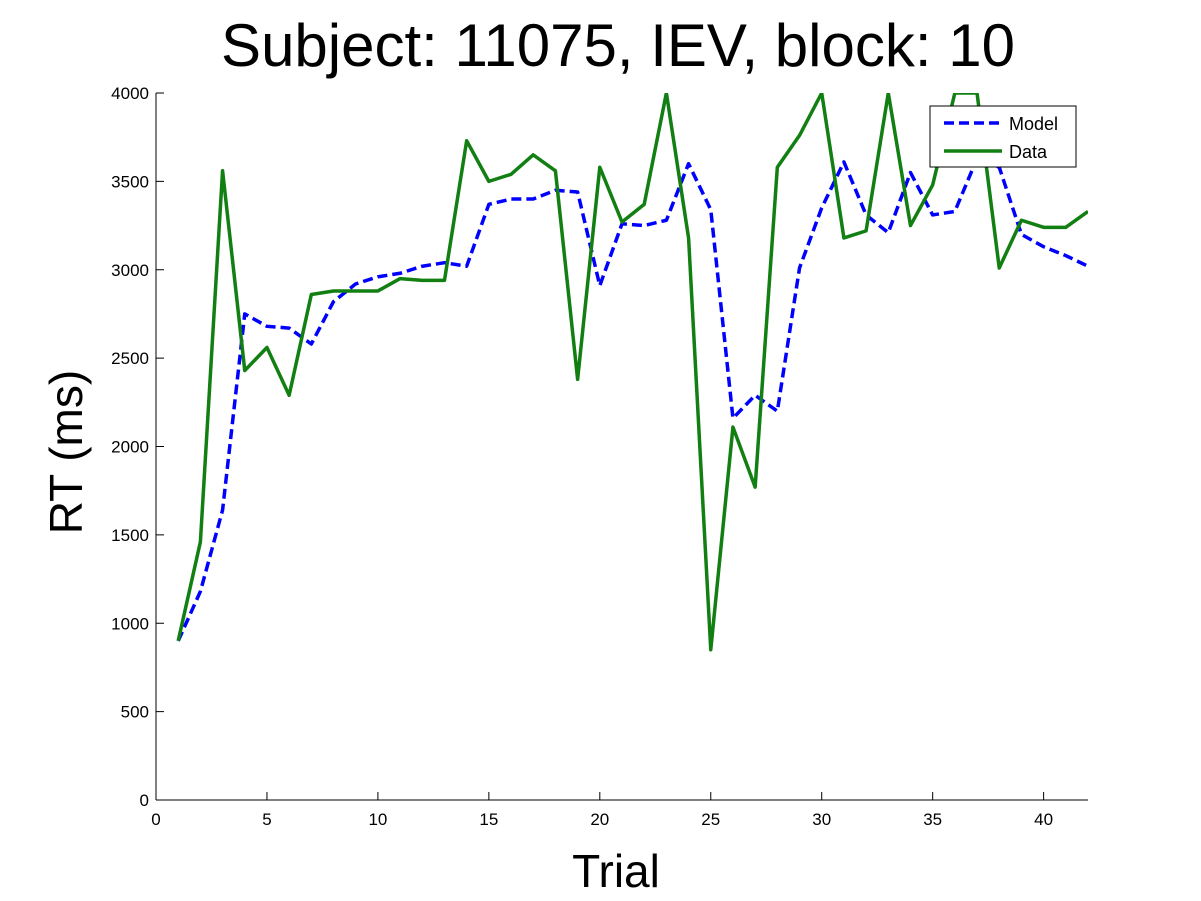 The height and width of the screenshot is (901, 1201). Describe the element at coordinates (130, 93) in the screenshot. I see `y-tick-label: 4000` at that location.